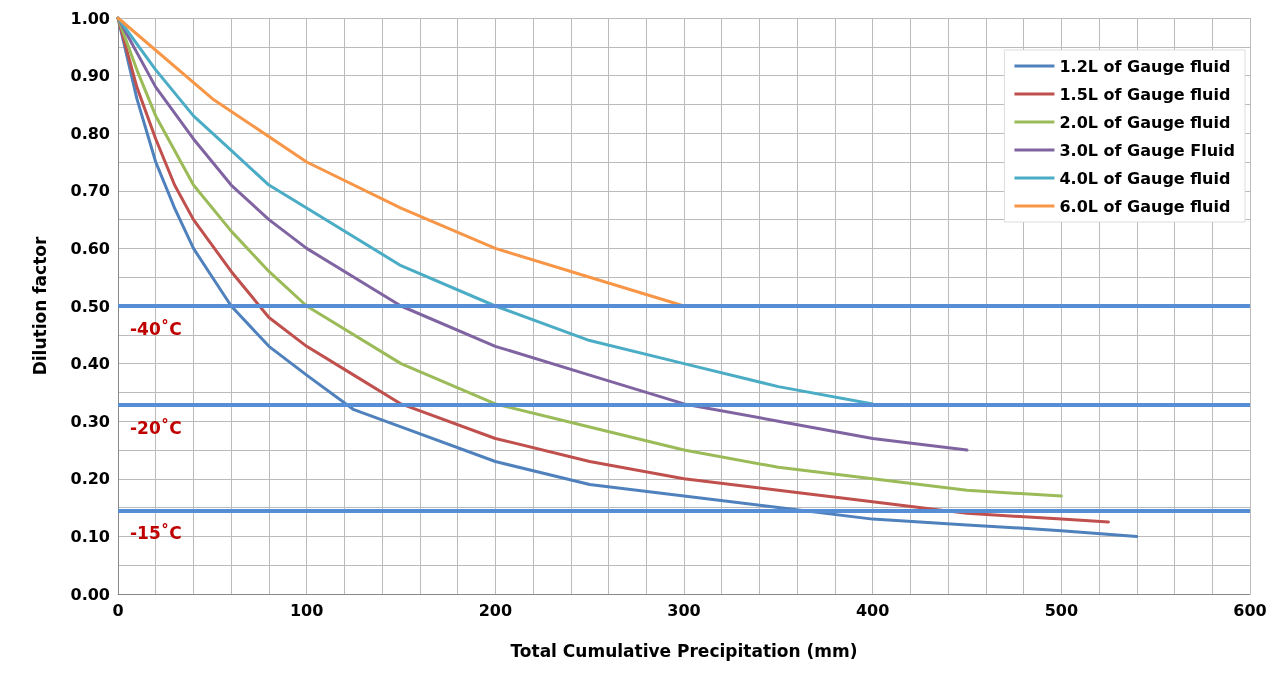 The image size is (1283, 690). Describe the element at coordinates (1145, 206) in the screenshot. I see `legend-label: 6.0L of Gauge fluid` at that location.